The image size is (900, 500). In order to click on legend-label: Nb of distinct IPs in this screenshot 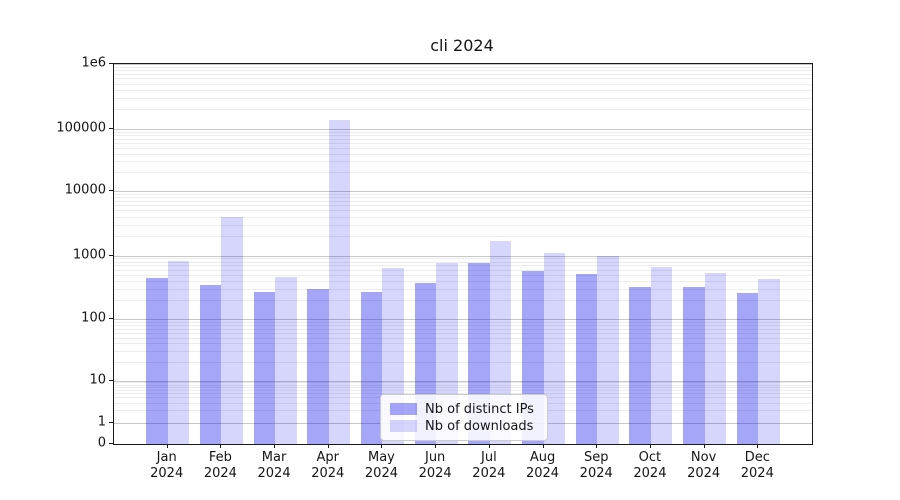, I will do `click(479, 409)`.